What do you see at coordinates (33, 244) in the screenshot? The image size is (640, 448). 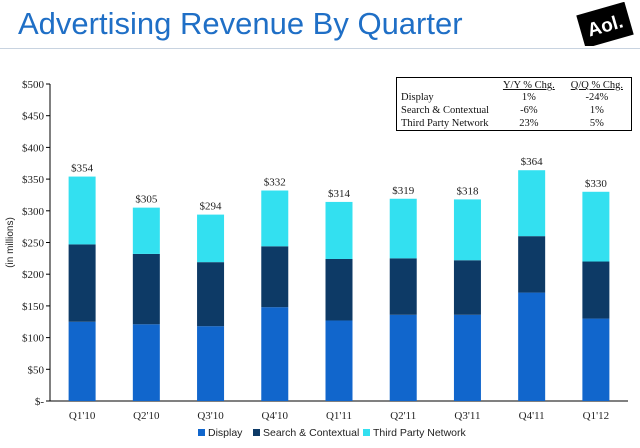 I see `y-tick-label: $250` at bounding box center [33, 244].